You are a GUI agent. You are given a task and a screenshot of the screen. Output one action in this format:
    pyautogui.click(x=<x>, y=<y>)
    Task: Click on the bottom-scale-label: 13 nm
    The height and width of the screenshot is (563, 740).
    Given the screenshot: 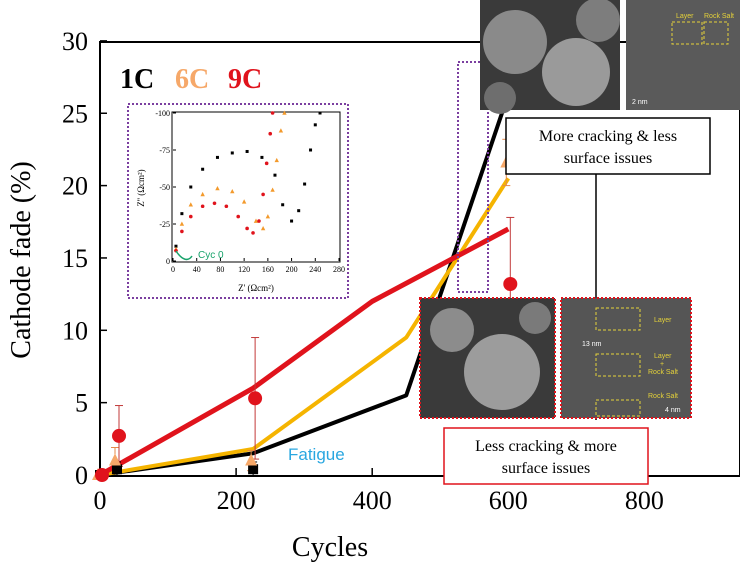 What is the action you would take?
    pyautogui.click(x=592, y=344)
    